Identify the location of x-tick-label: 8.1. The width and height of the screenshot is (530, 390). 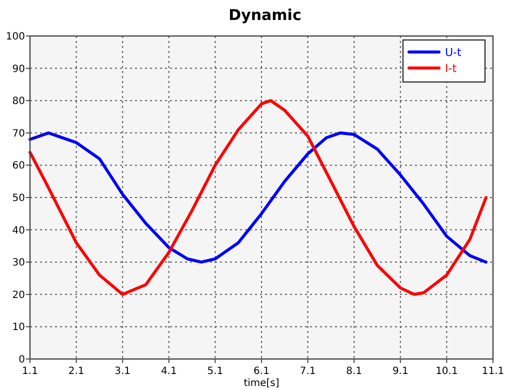
(354, 371).